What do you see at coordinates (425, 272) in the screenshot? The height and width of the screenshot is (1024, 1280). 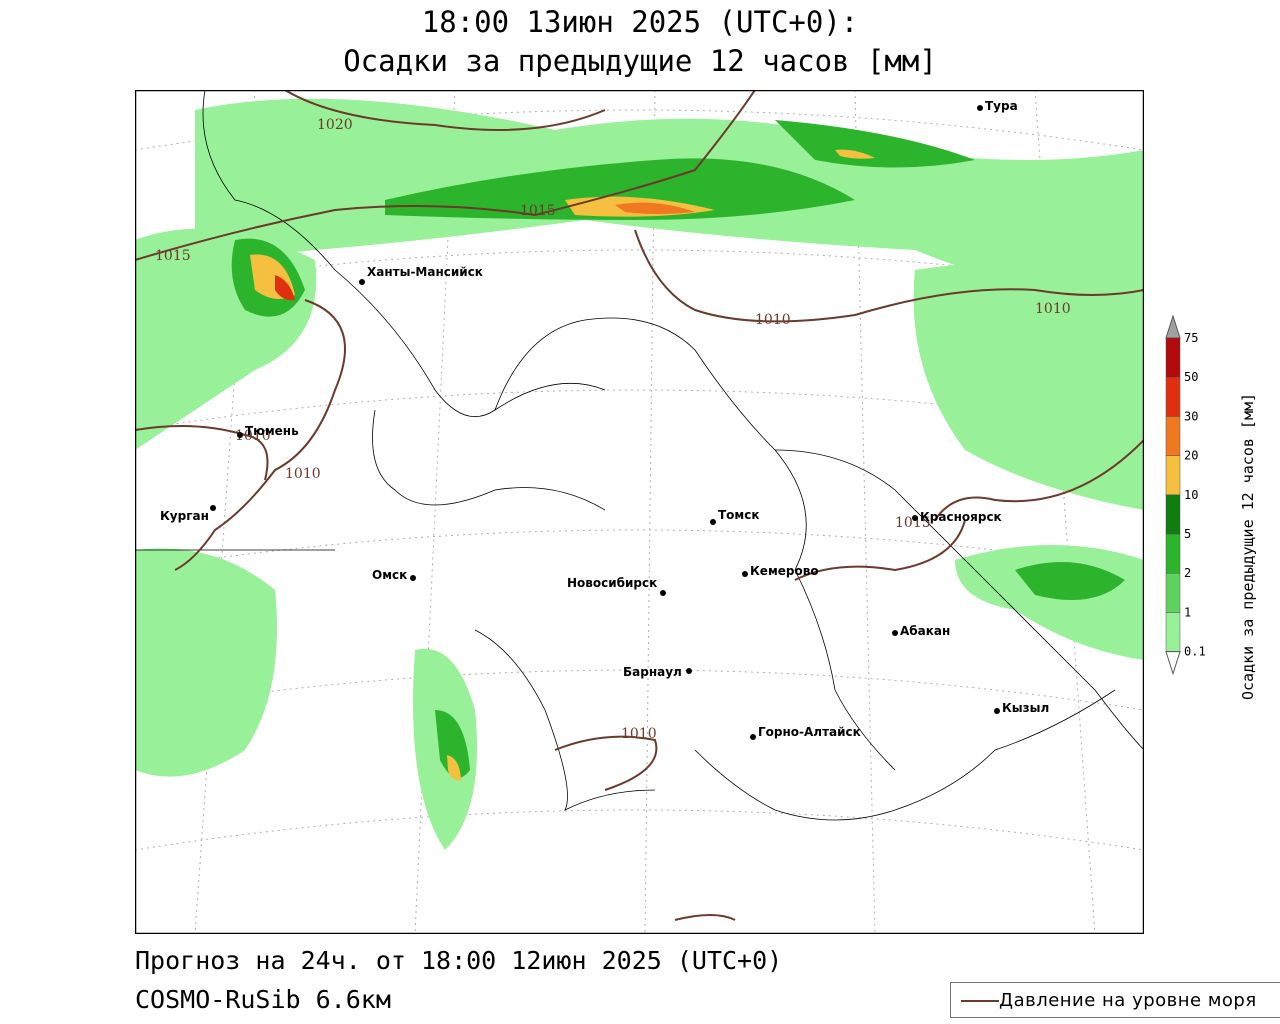 I see `city-label: Ханты-Мансийск` at bounding box center [425, 272].